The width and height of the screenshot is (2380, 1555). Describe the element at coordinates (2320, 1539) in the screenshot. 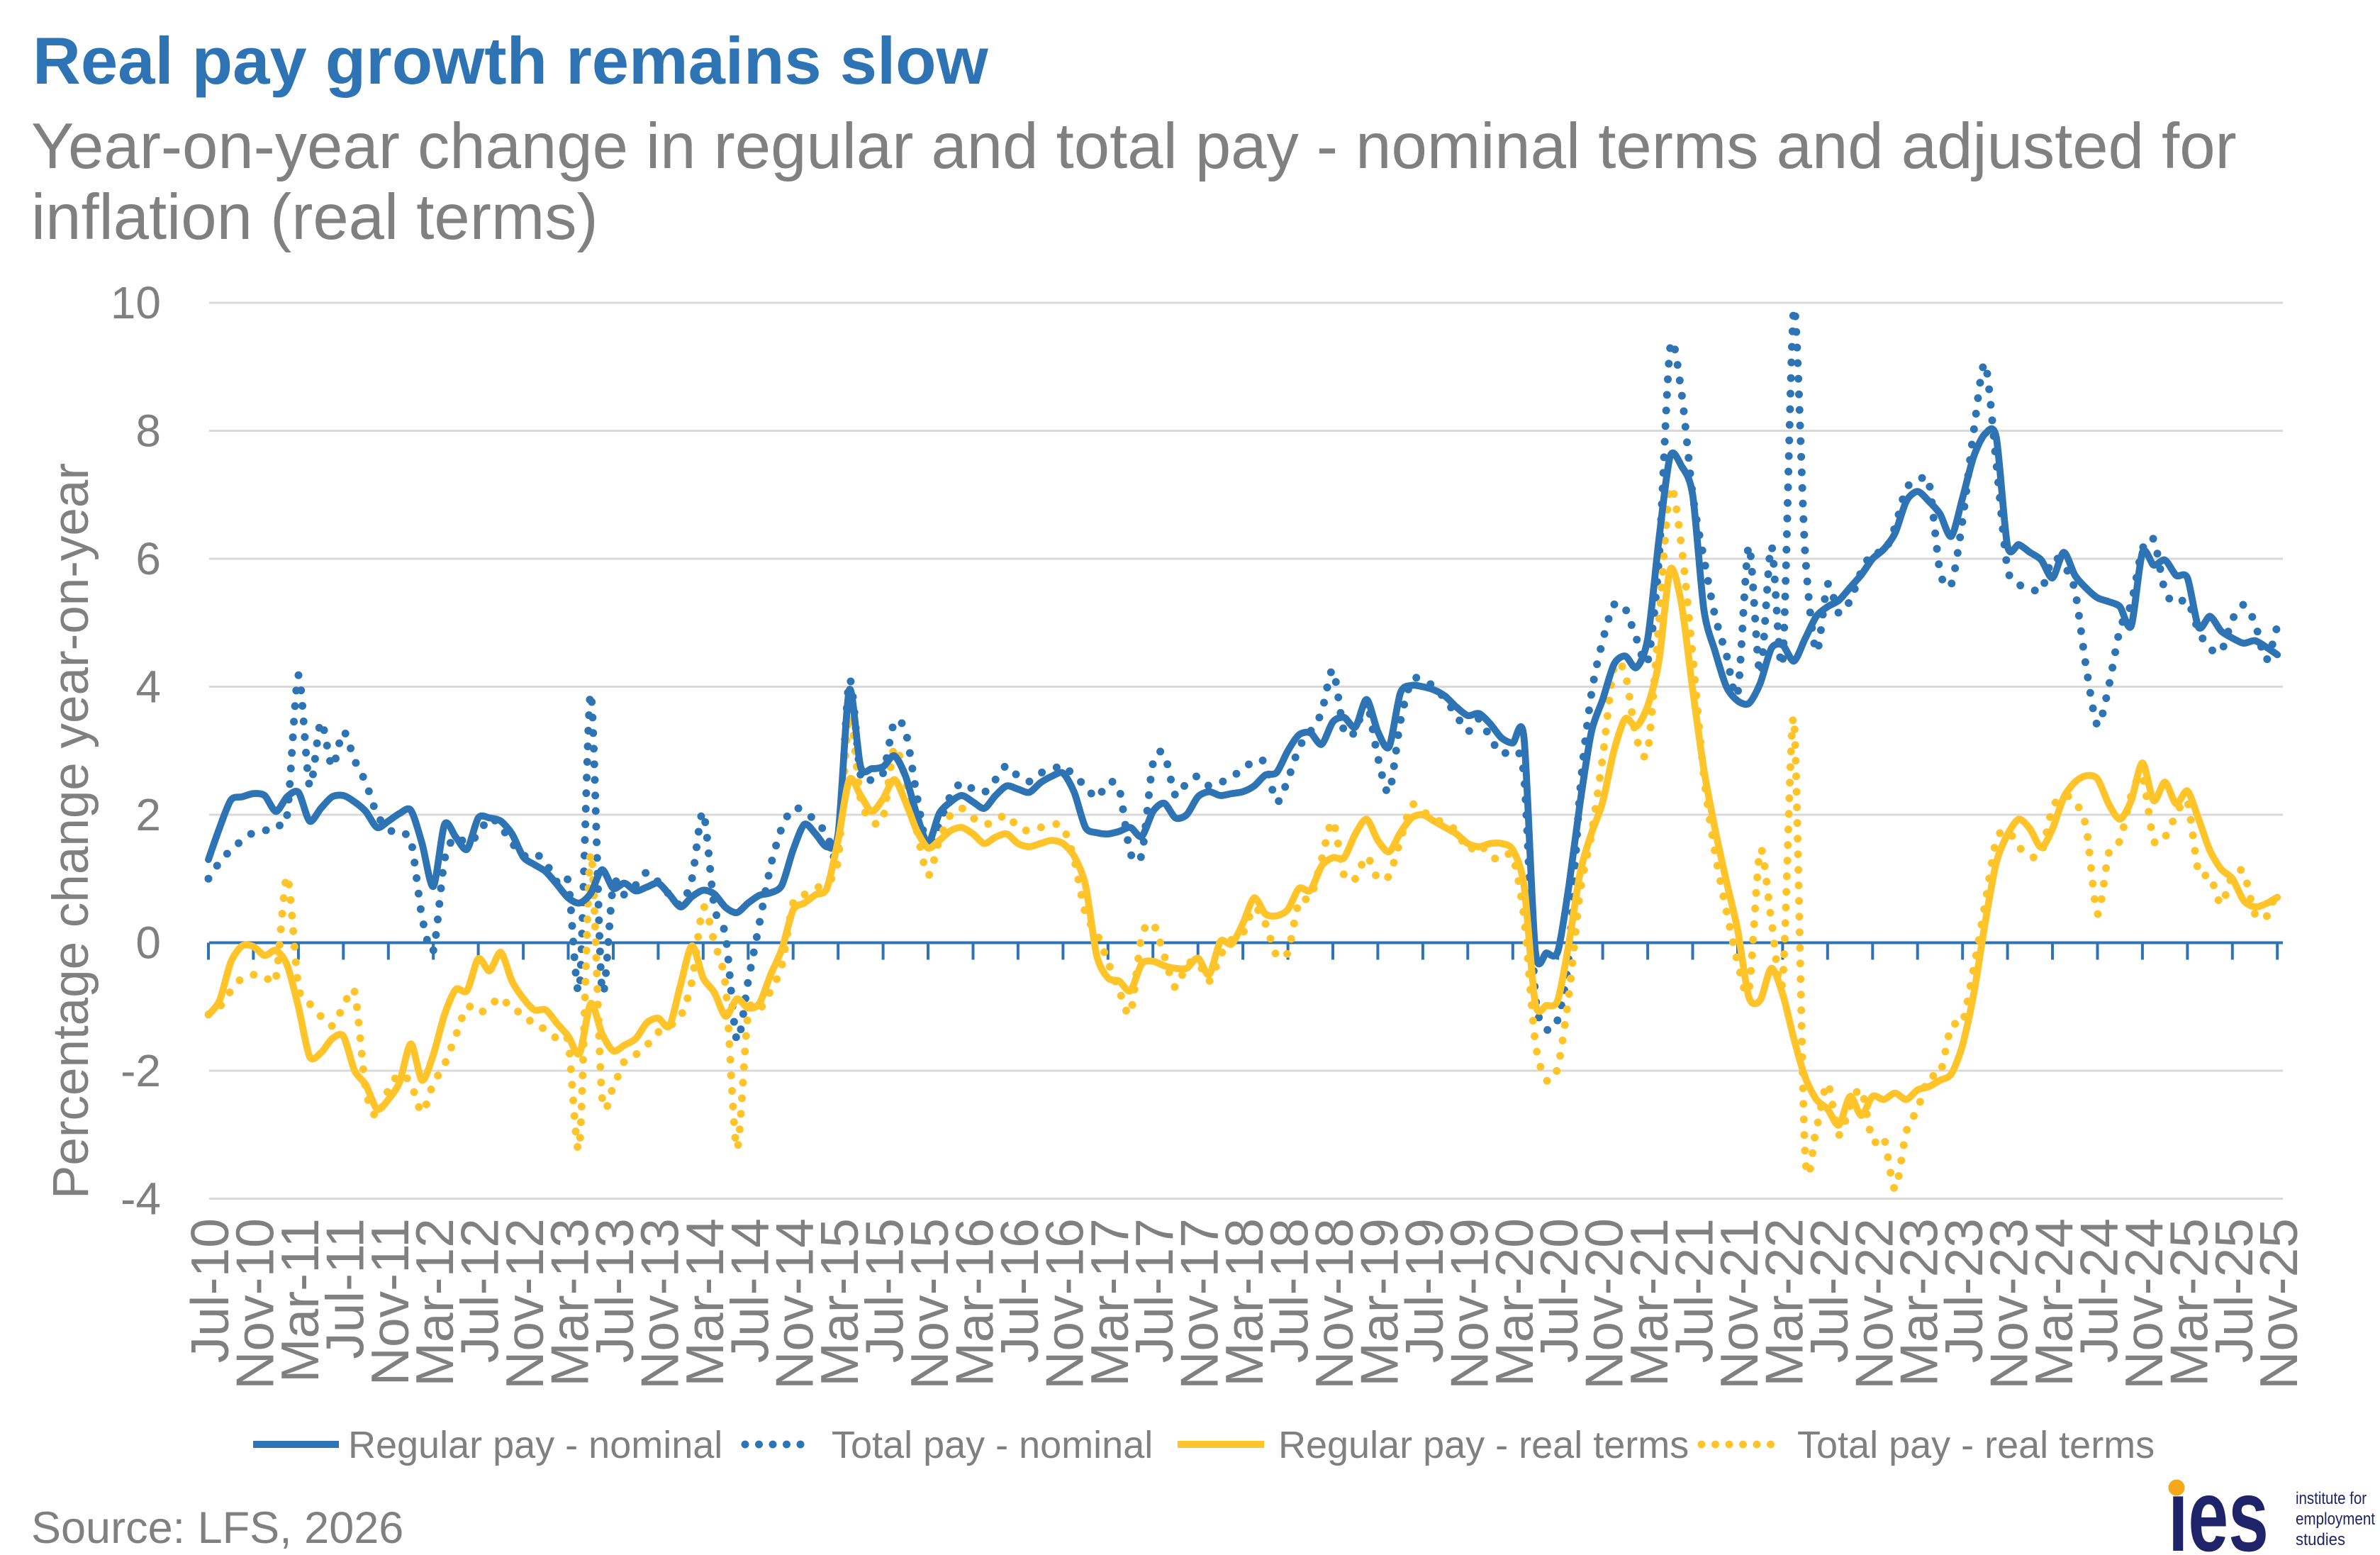

I see `svg-text: studies` at that location.